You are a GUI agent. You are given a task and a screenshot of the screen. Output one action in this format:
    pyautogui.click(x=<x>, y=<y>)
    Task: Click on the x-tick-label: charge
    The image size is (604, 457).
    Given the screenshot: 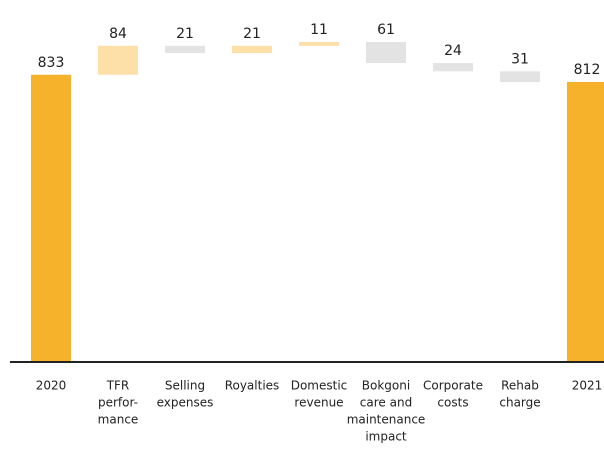 What is the action you would take?
    pyautogui.click(x=519, y=403)
    